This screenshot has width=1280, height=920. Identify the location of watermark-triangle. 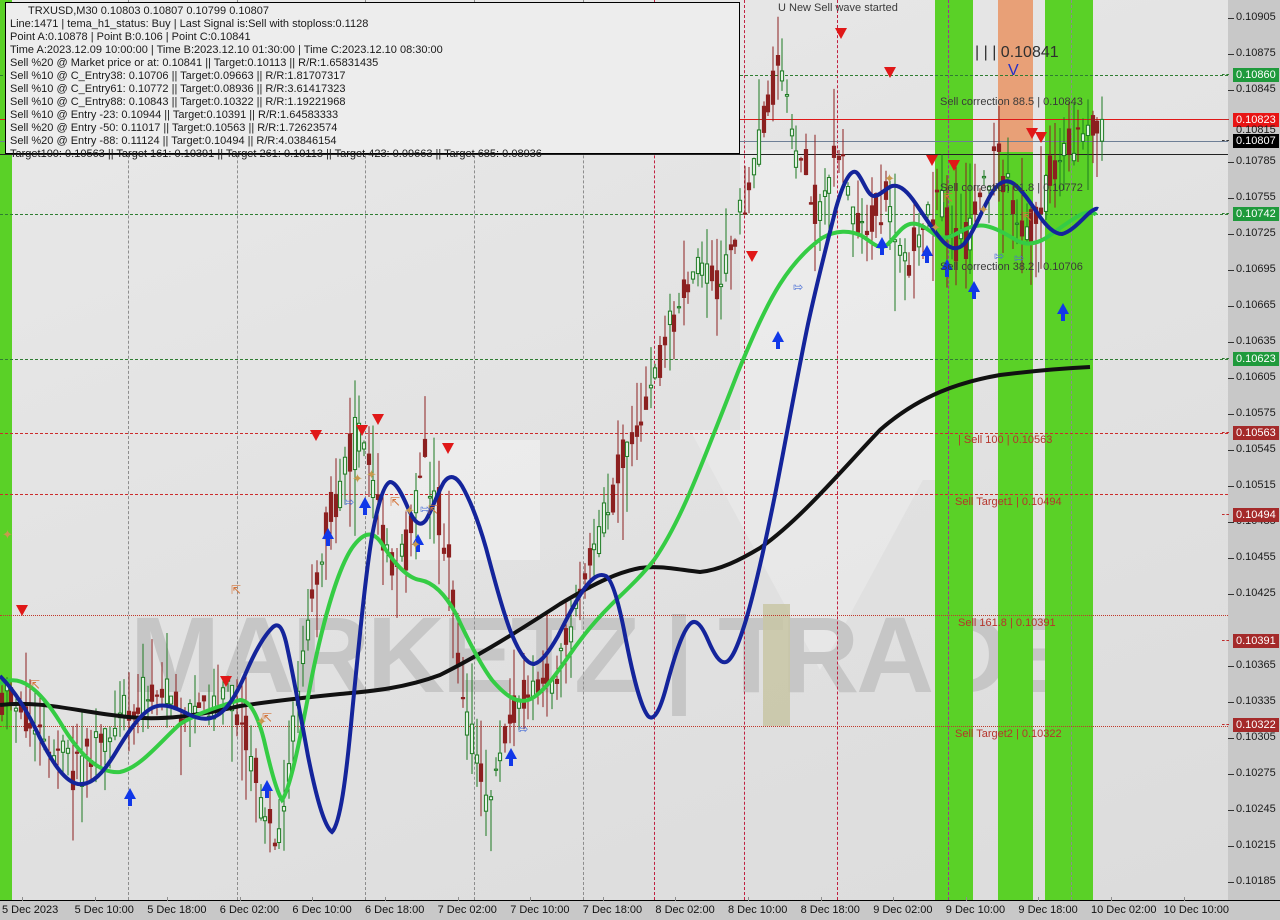
(820, 550).